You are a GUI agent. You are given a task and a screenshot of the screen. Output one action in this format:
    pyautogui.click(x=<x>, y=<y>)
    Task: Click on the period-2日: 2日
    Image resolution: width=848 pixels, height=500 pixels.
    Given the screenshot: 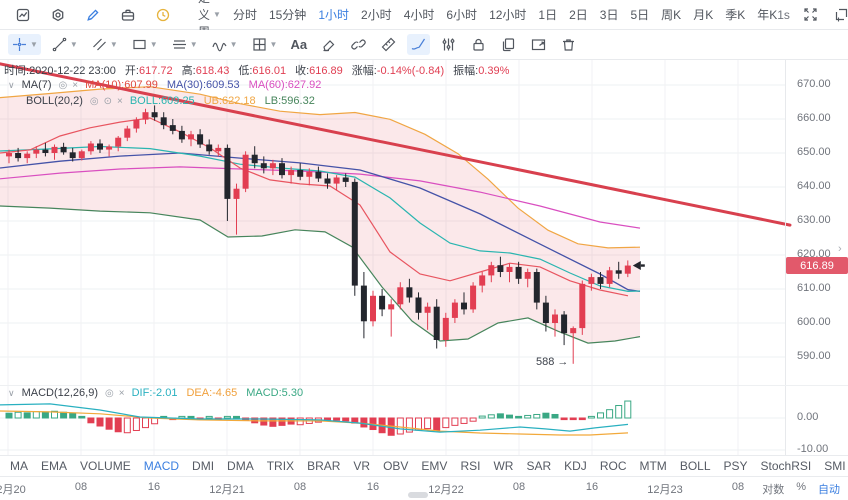 What is the action you would take?
    pyautogui.click(x=578, y=15)
    